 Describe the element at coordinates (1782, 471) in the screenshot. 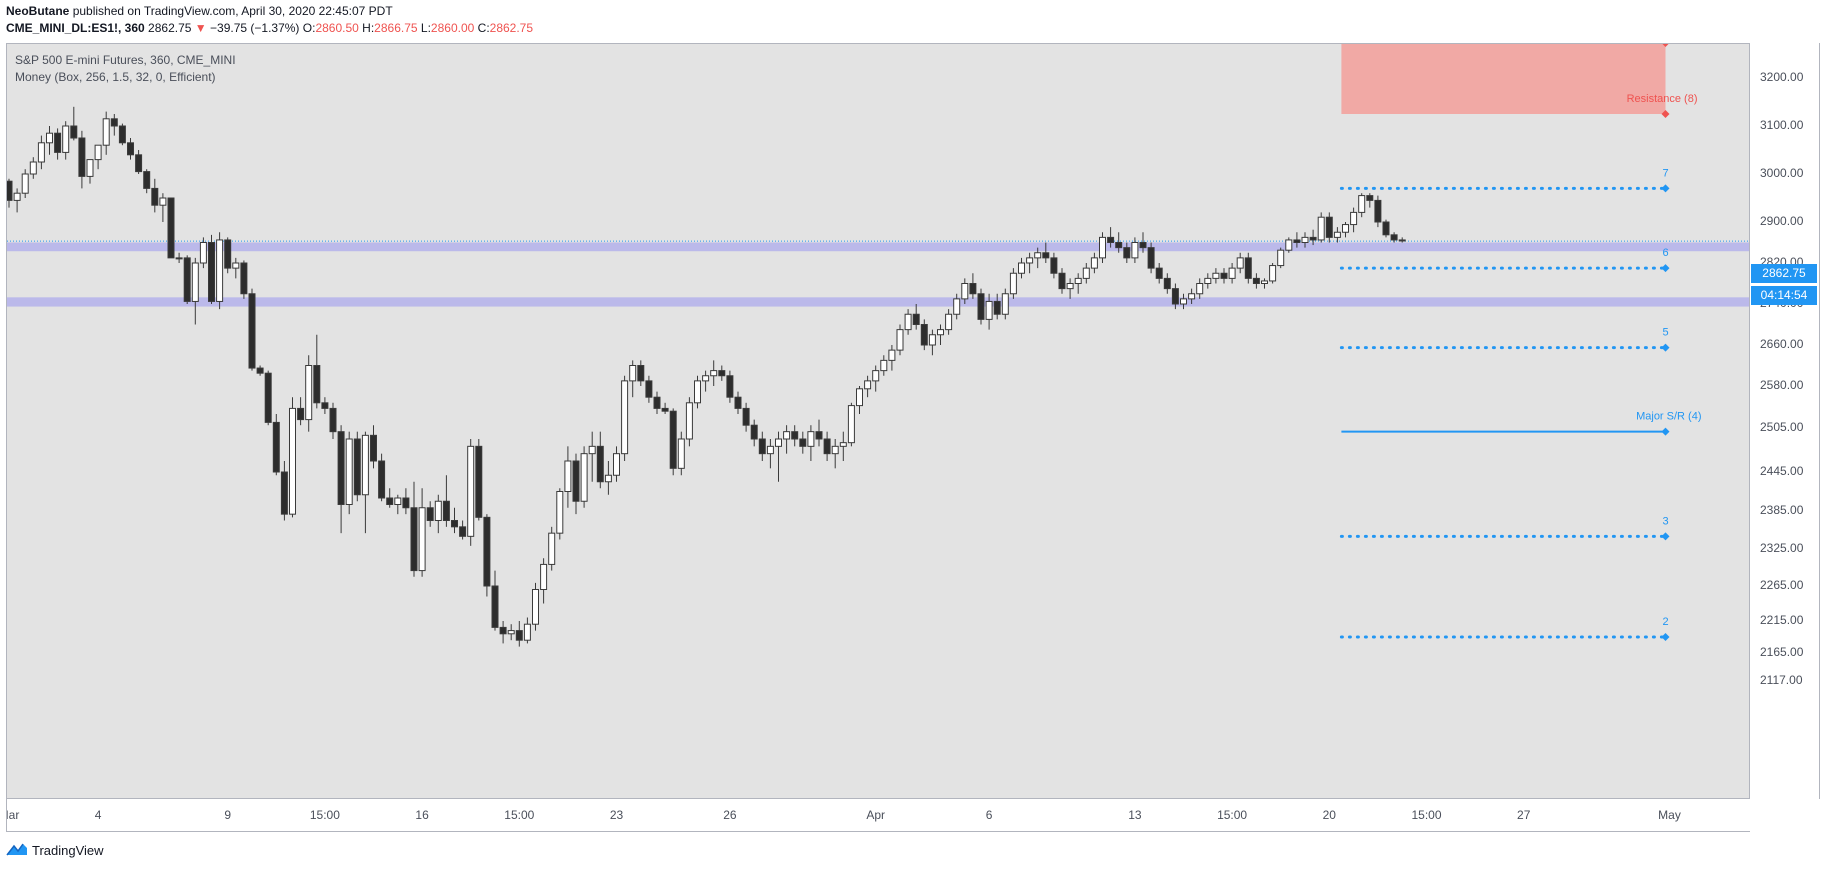

I see `price-tick-label: 2445.00` at that location.